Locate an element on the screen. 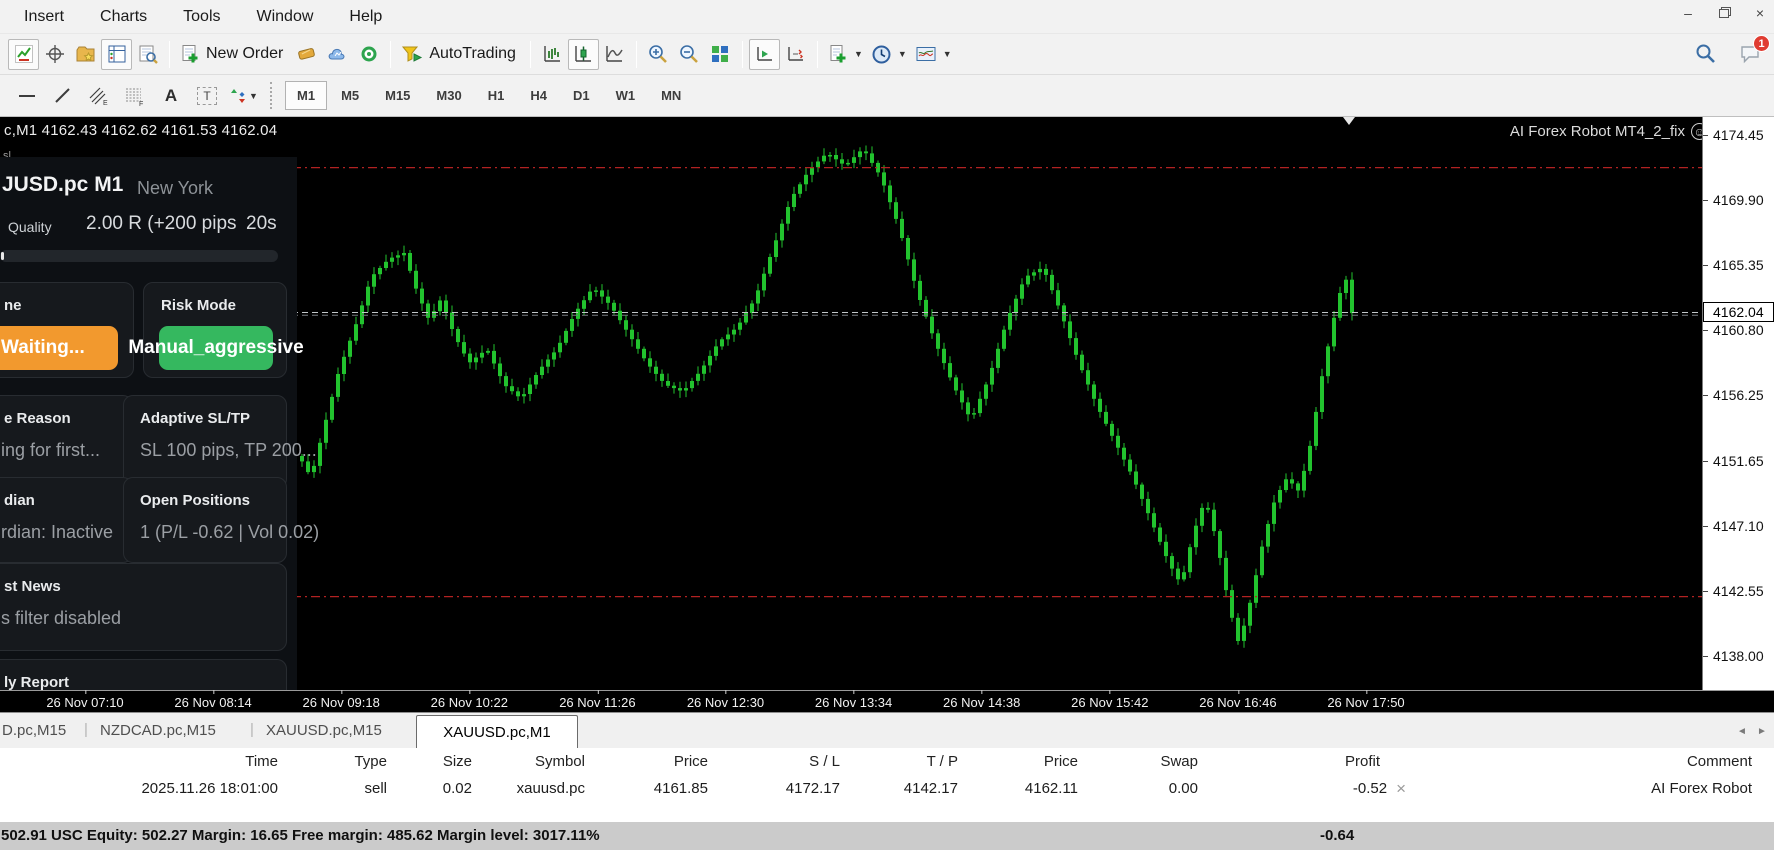  menu-help: Help is located at coordinates (366, 16).